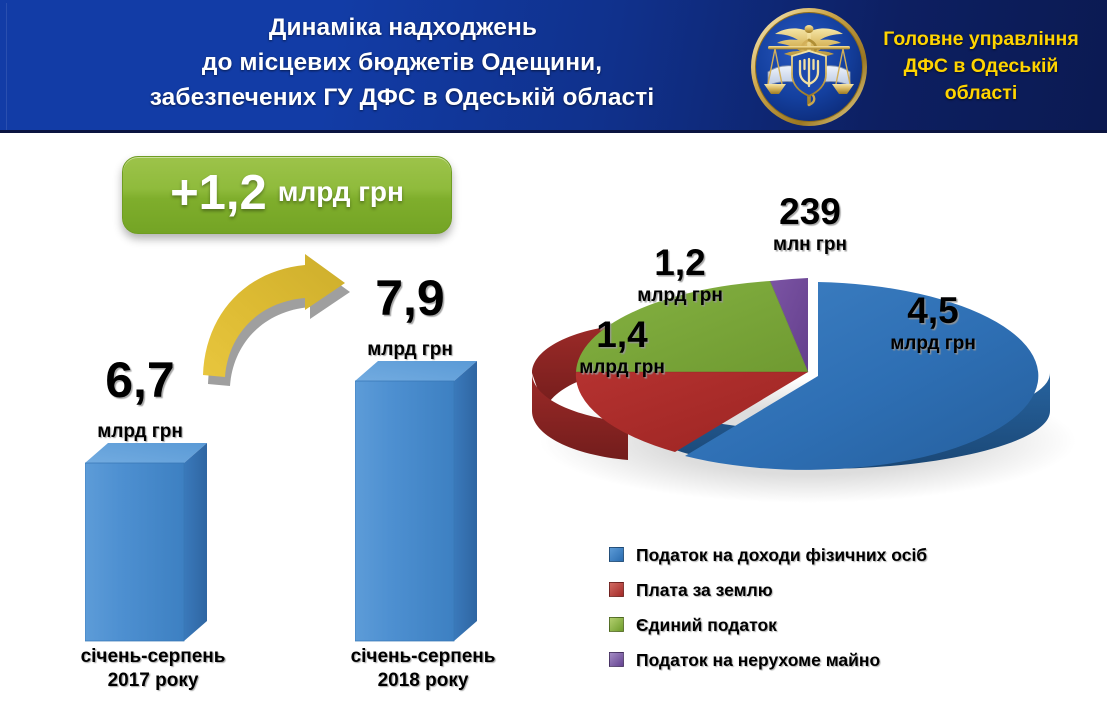 The image size is (1107, 720). I want to click on pie-value-land: 1,4, so click(622, 334).